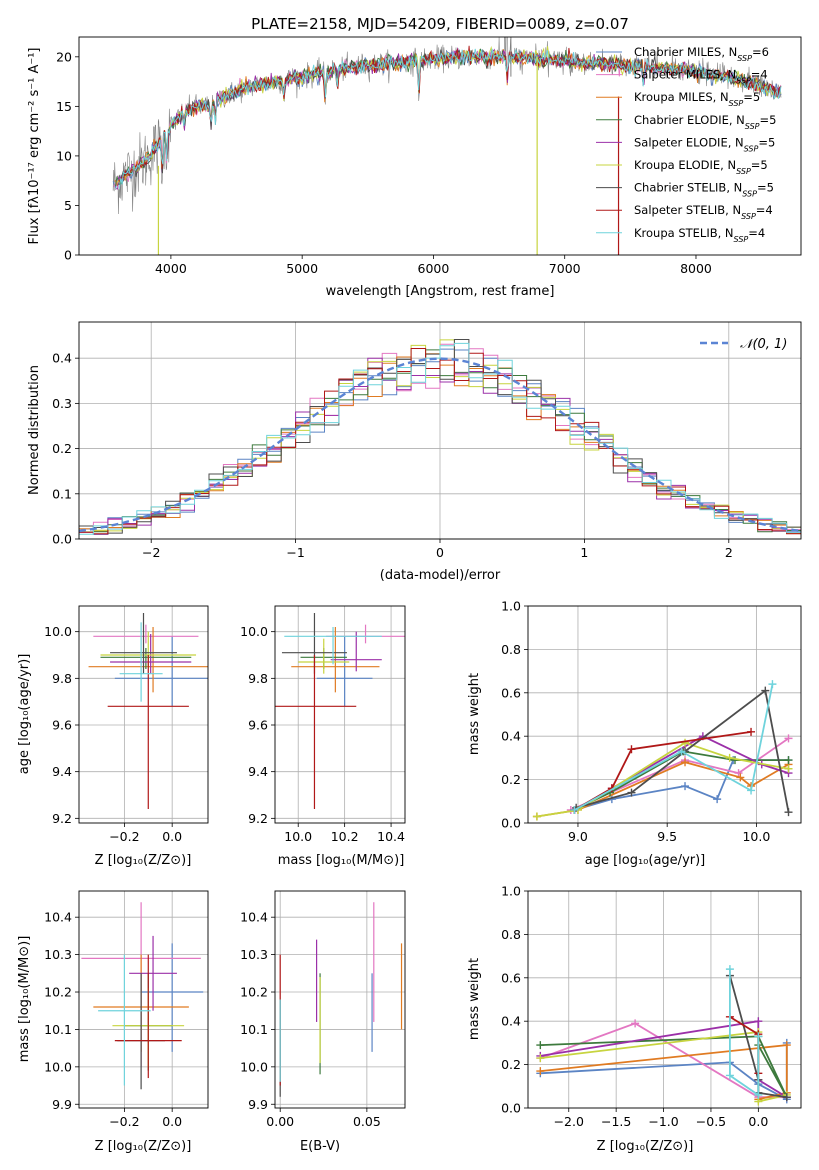 The width and height of the screenshot is (819, 1170). Describe the element at coordinates (511, 1021) in the screenshot. I see `weight_vs_Z-ytick-label: 0.4` at that location.